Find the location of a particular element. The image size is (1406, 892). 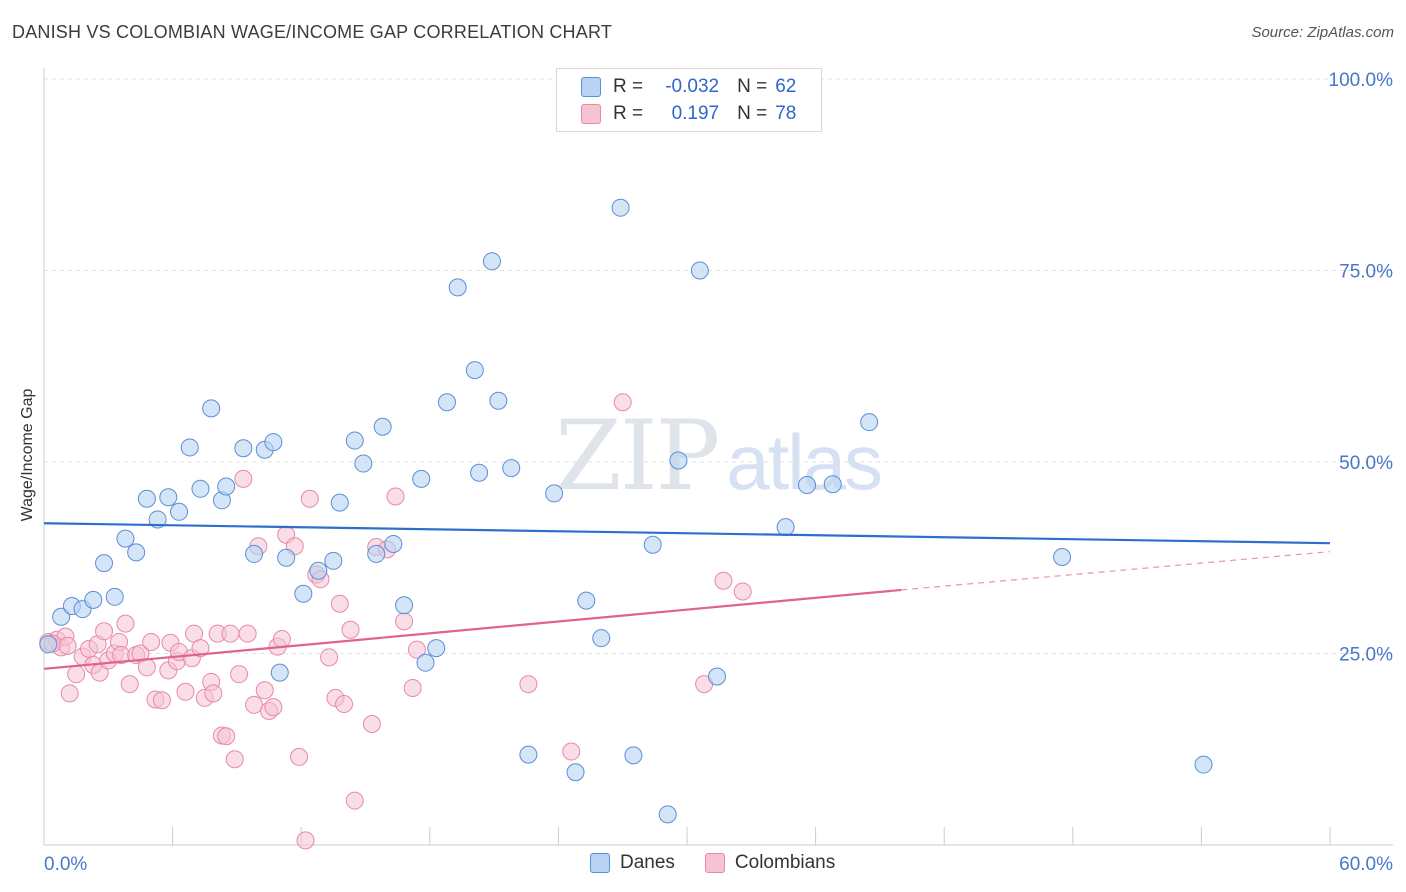

legend-item-colombians: Colombians is located at coordinates (770, 863).